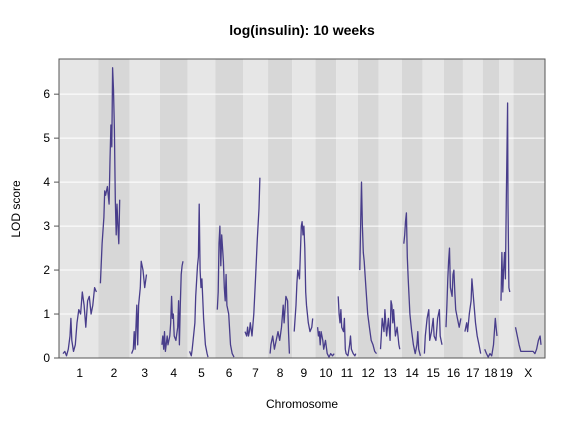  What do you see at coordinates (528, 341) in the screenshot?
I see `lod-curve-chr-X` at bounding box center [528, 341].